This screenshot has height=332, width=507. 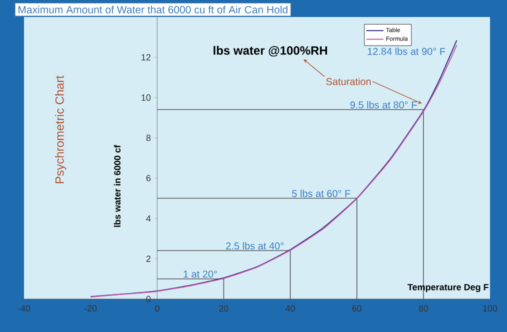 I want to click on y-axis-title: lbs water in 6000 cf, so click(x=117, y=185).